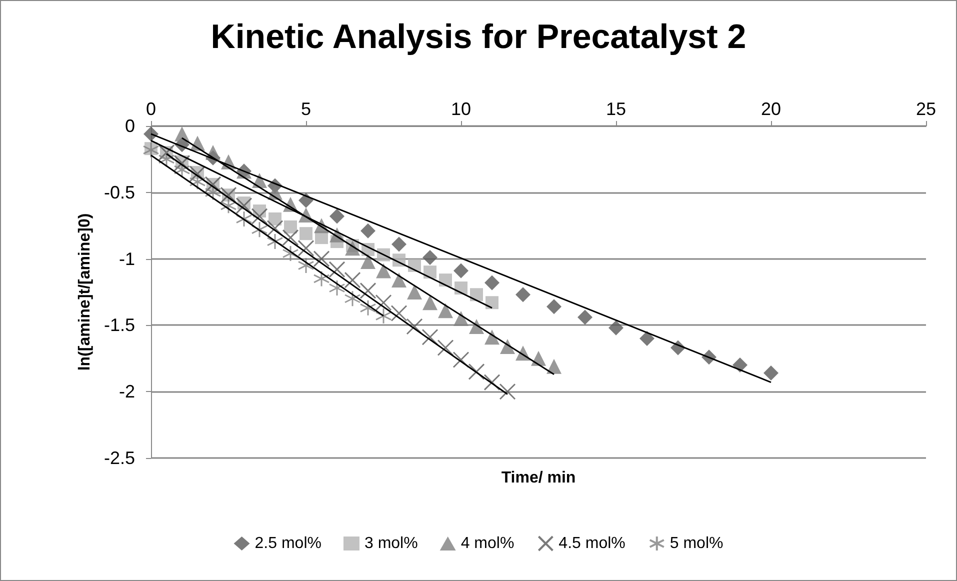  Describe the element at coordinates (151, 109) in the screenshot. I see `x-tick-label: 0` at that location.